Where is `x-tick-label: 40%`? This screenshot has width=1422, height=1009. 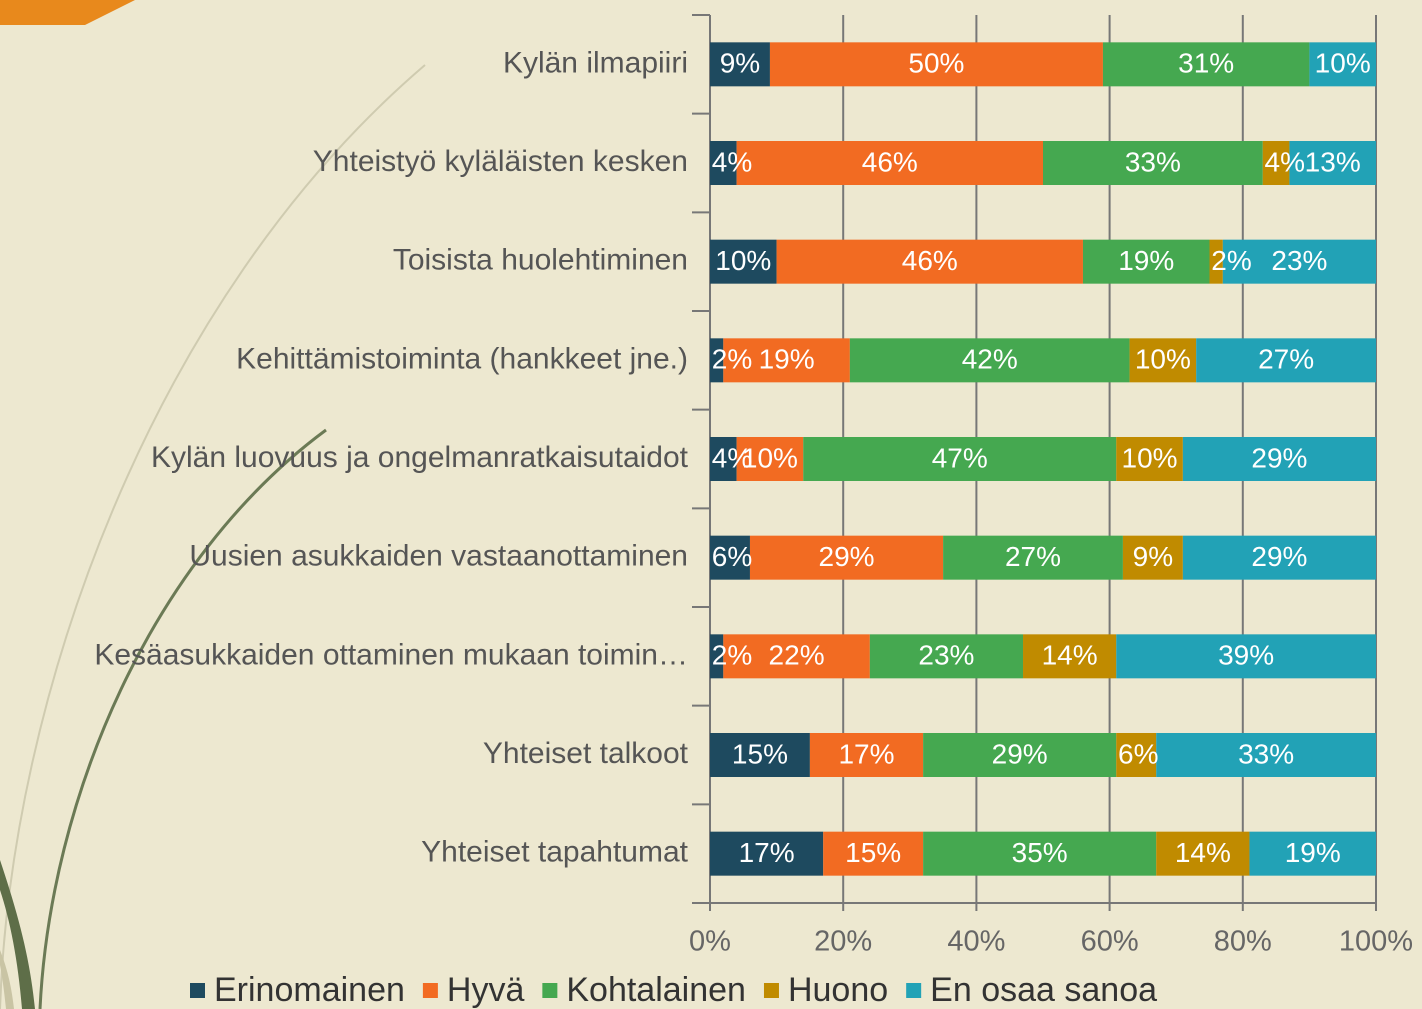 x-tick-label: 40% is located at coordinates (976, 942).